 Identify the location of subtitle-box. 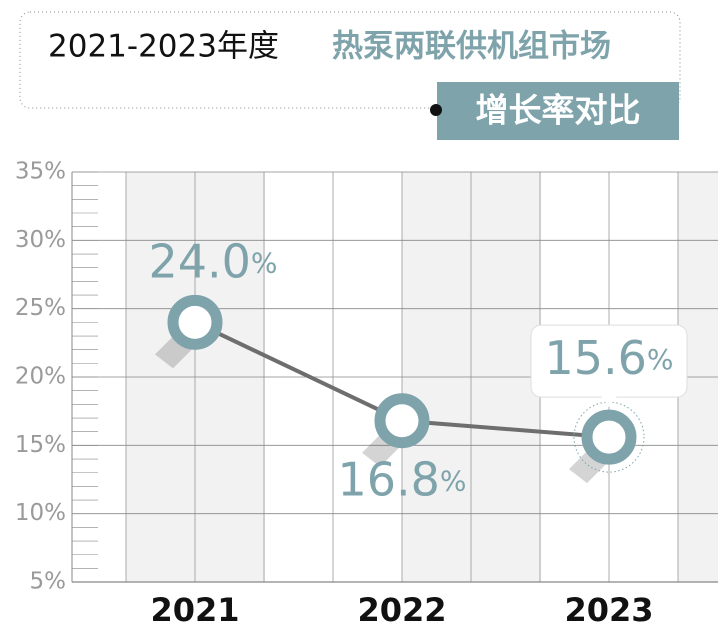
(558, 111).